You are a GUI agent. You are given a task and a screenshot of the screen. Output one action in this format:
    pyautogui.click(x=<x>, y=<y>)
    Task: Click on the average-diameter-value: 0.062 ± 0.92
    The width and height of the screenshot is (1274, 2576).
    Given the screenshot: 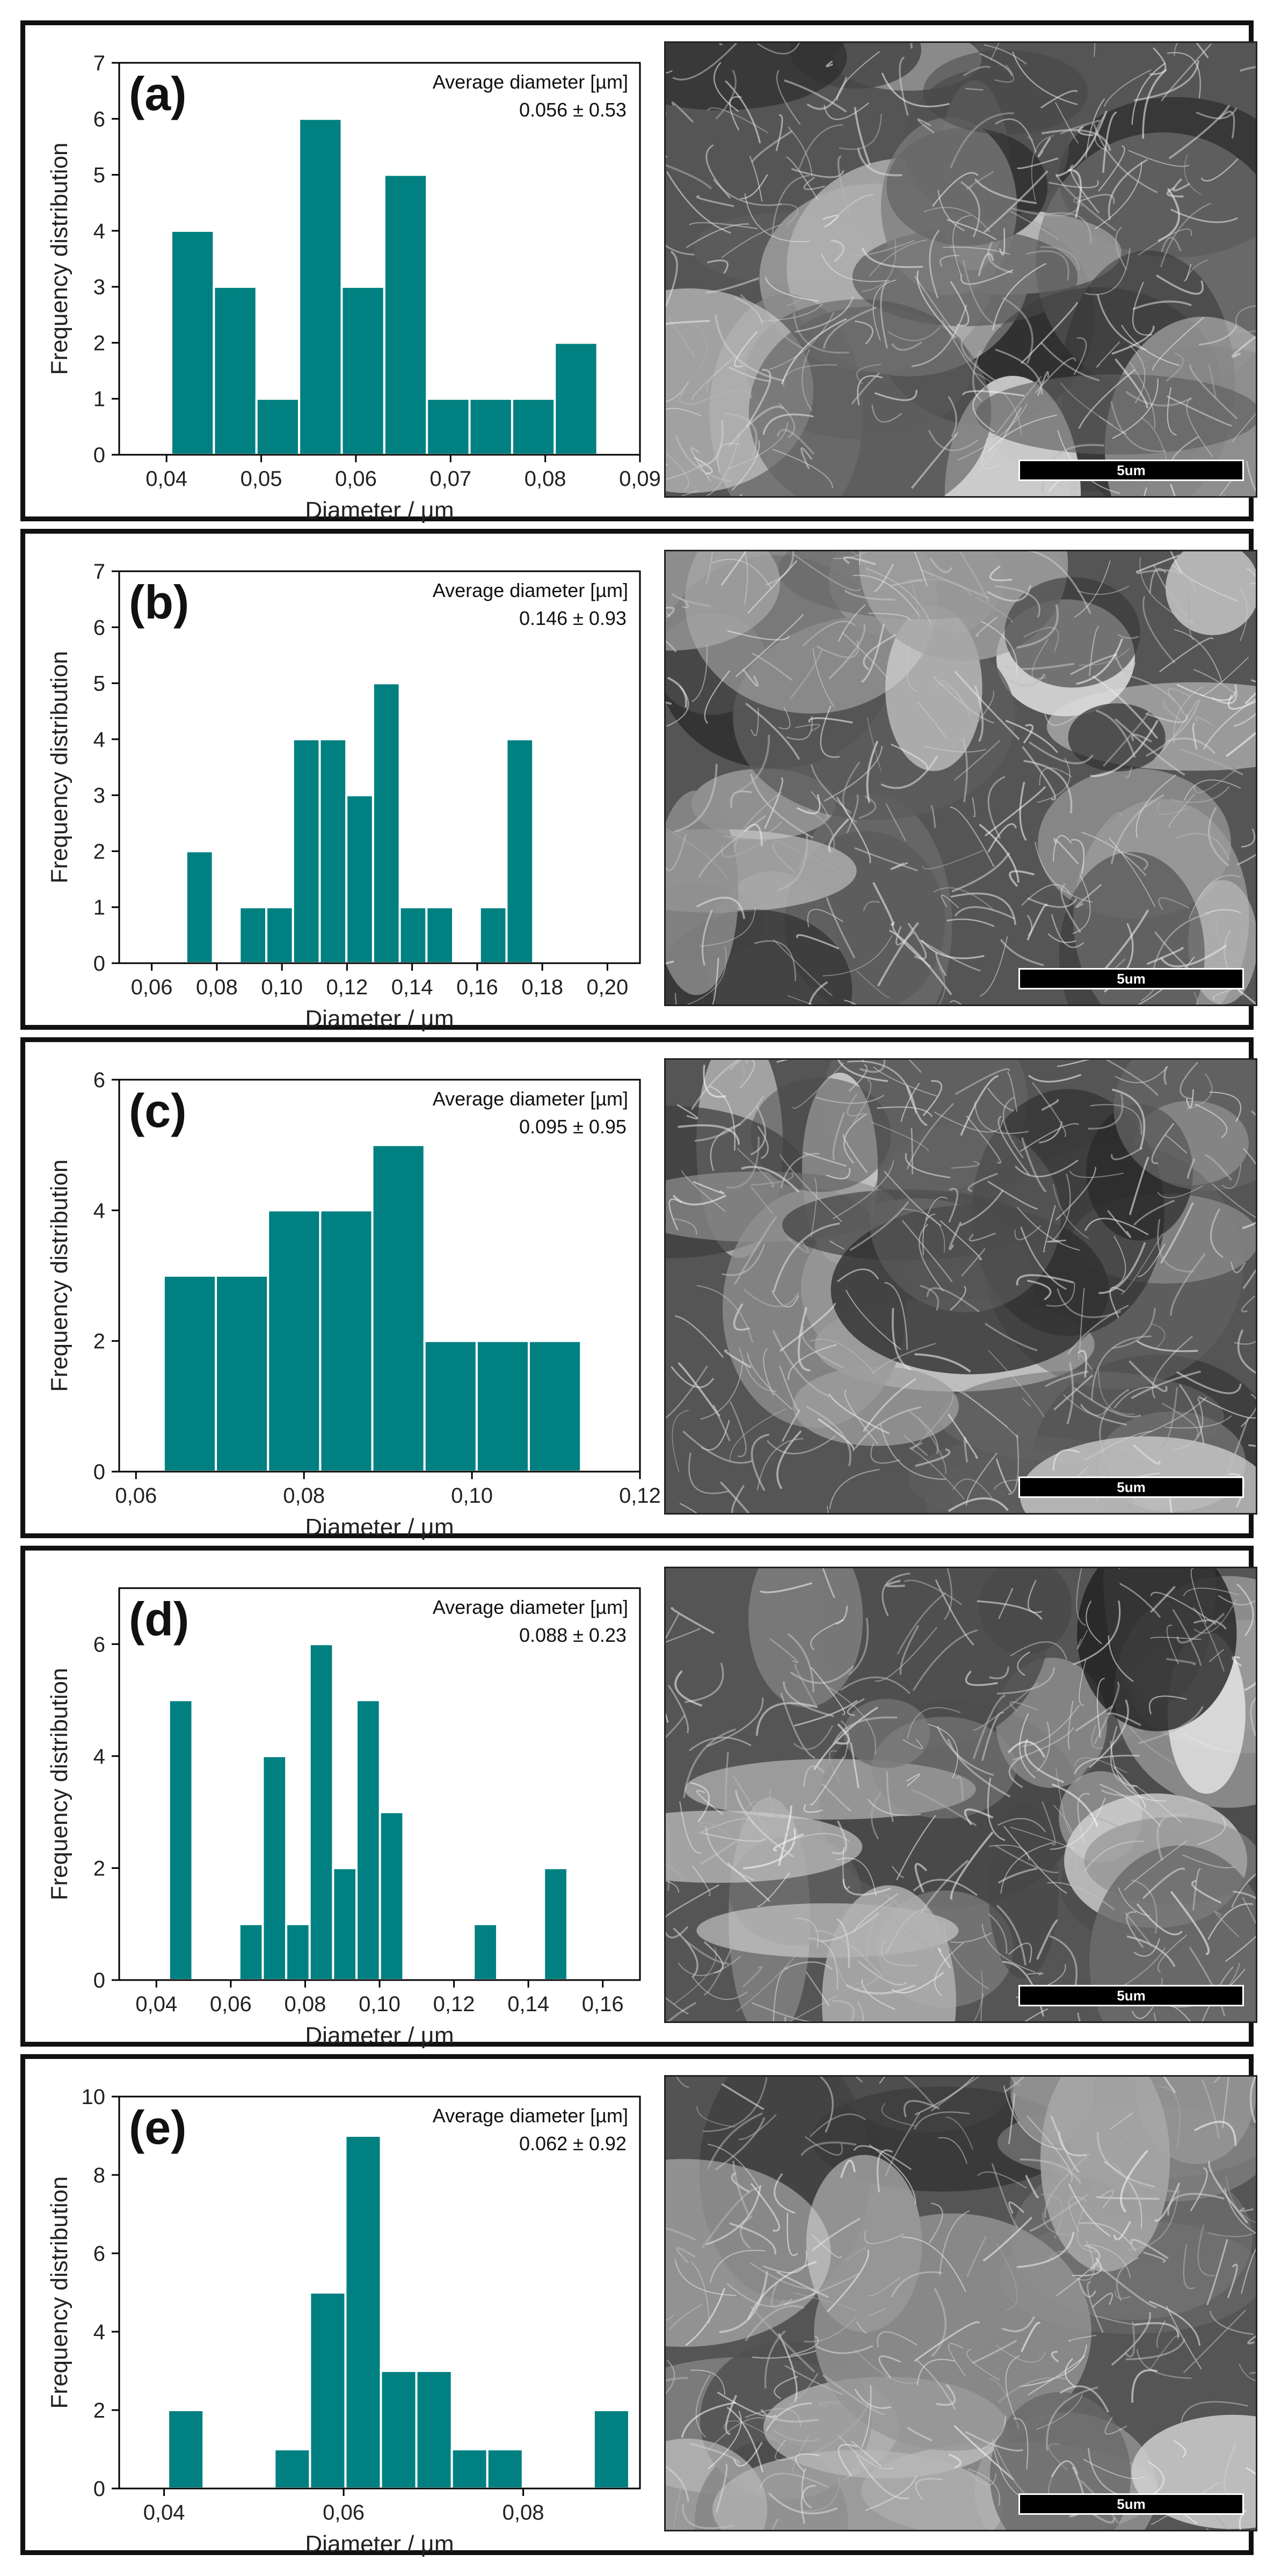 What is the action you would take?
    pyautogui.click(x=573, y=2144)
    